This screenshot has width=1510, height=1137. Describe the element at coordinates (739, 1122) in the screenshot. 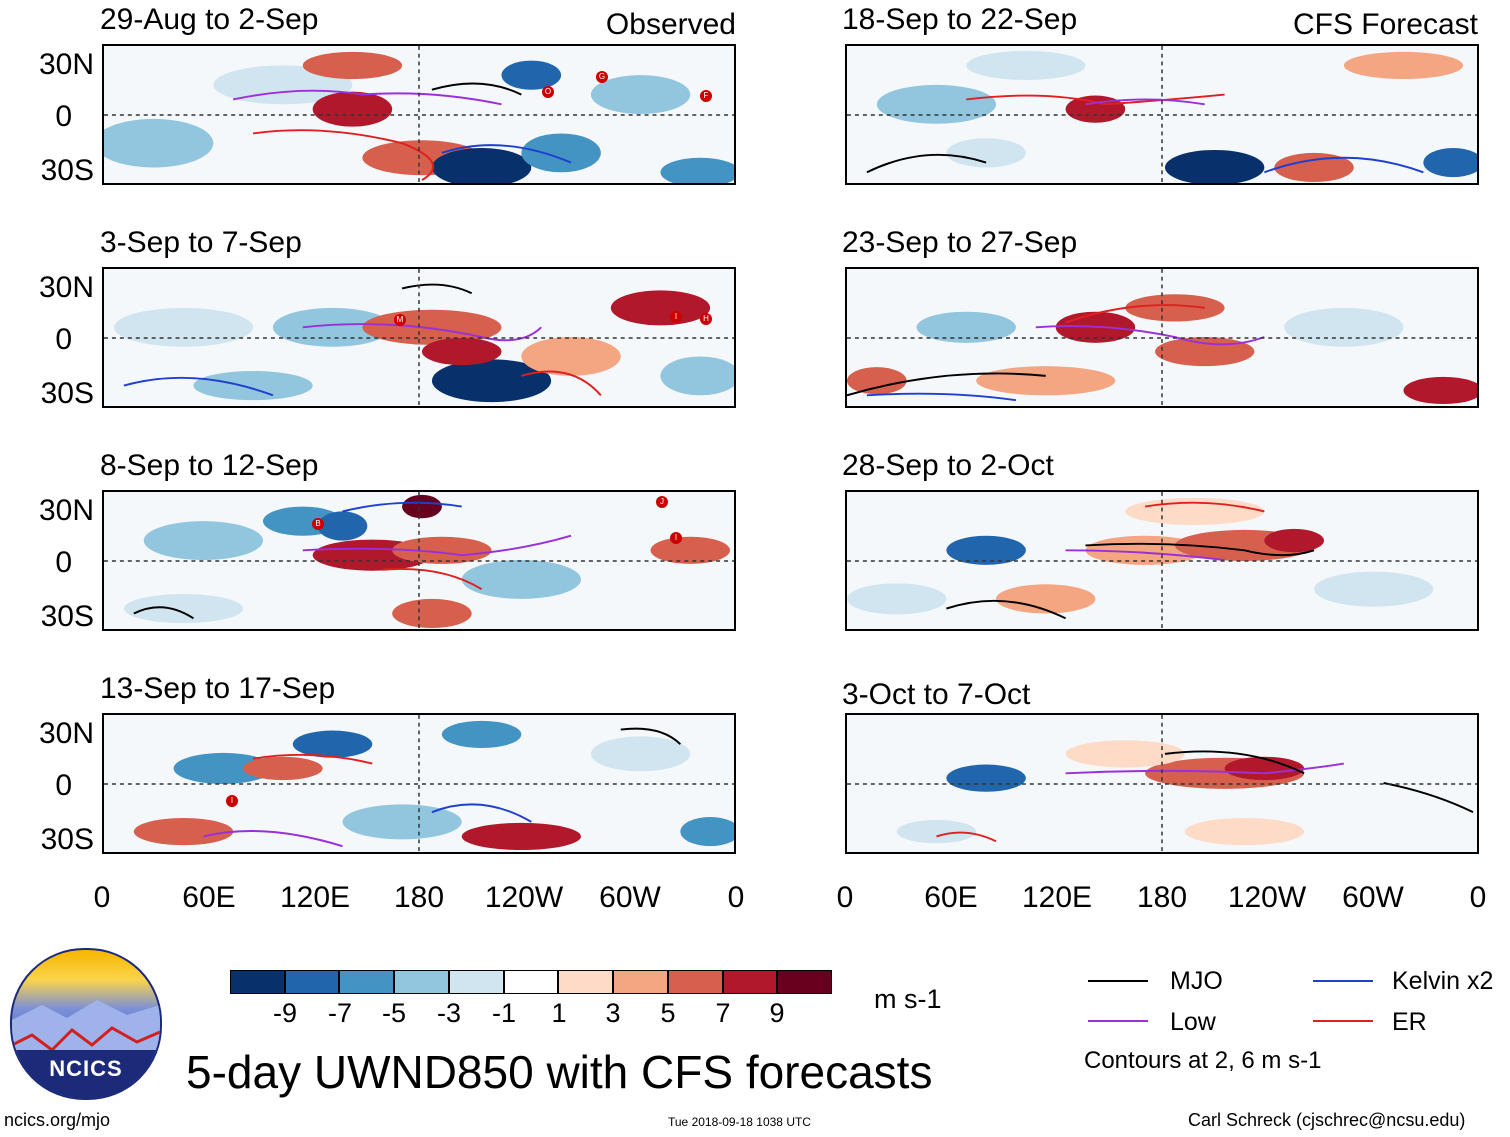

I see `footer-timestamp: Tue 2018-09-18 1038 UTC` at that location.